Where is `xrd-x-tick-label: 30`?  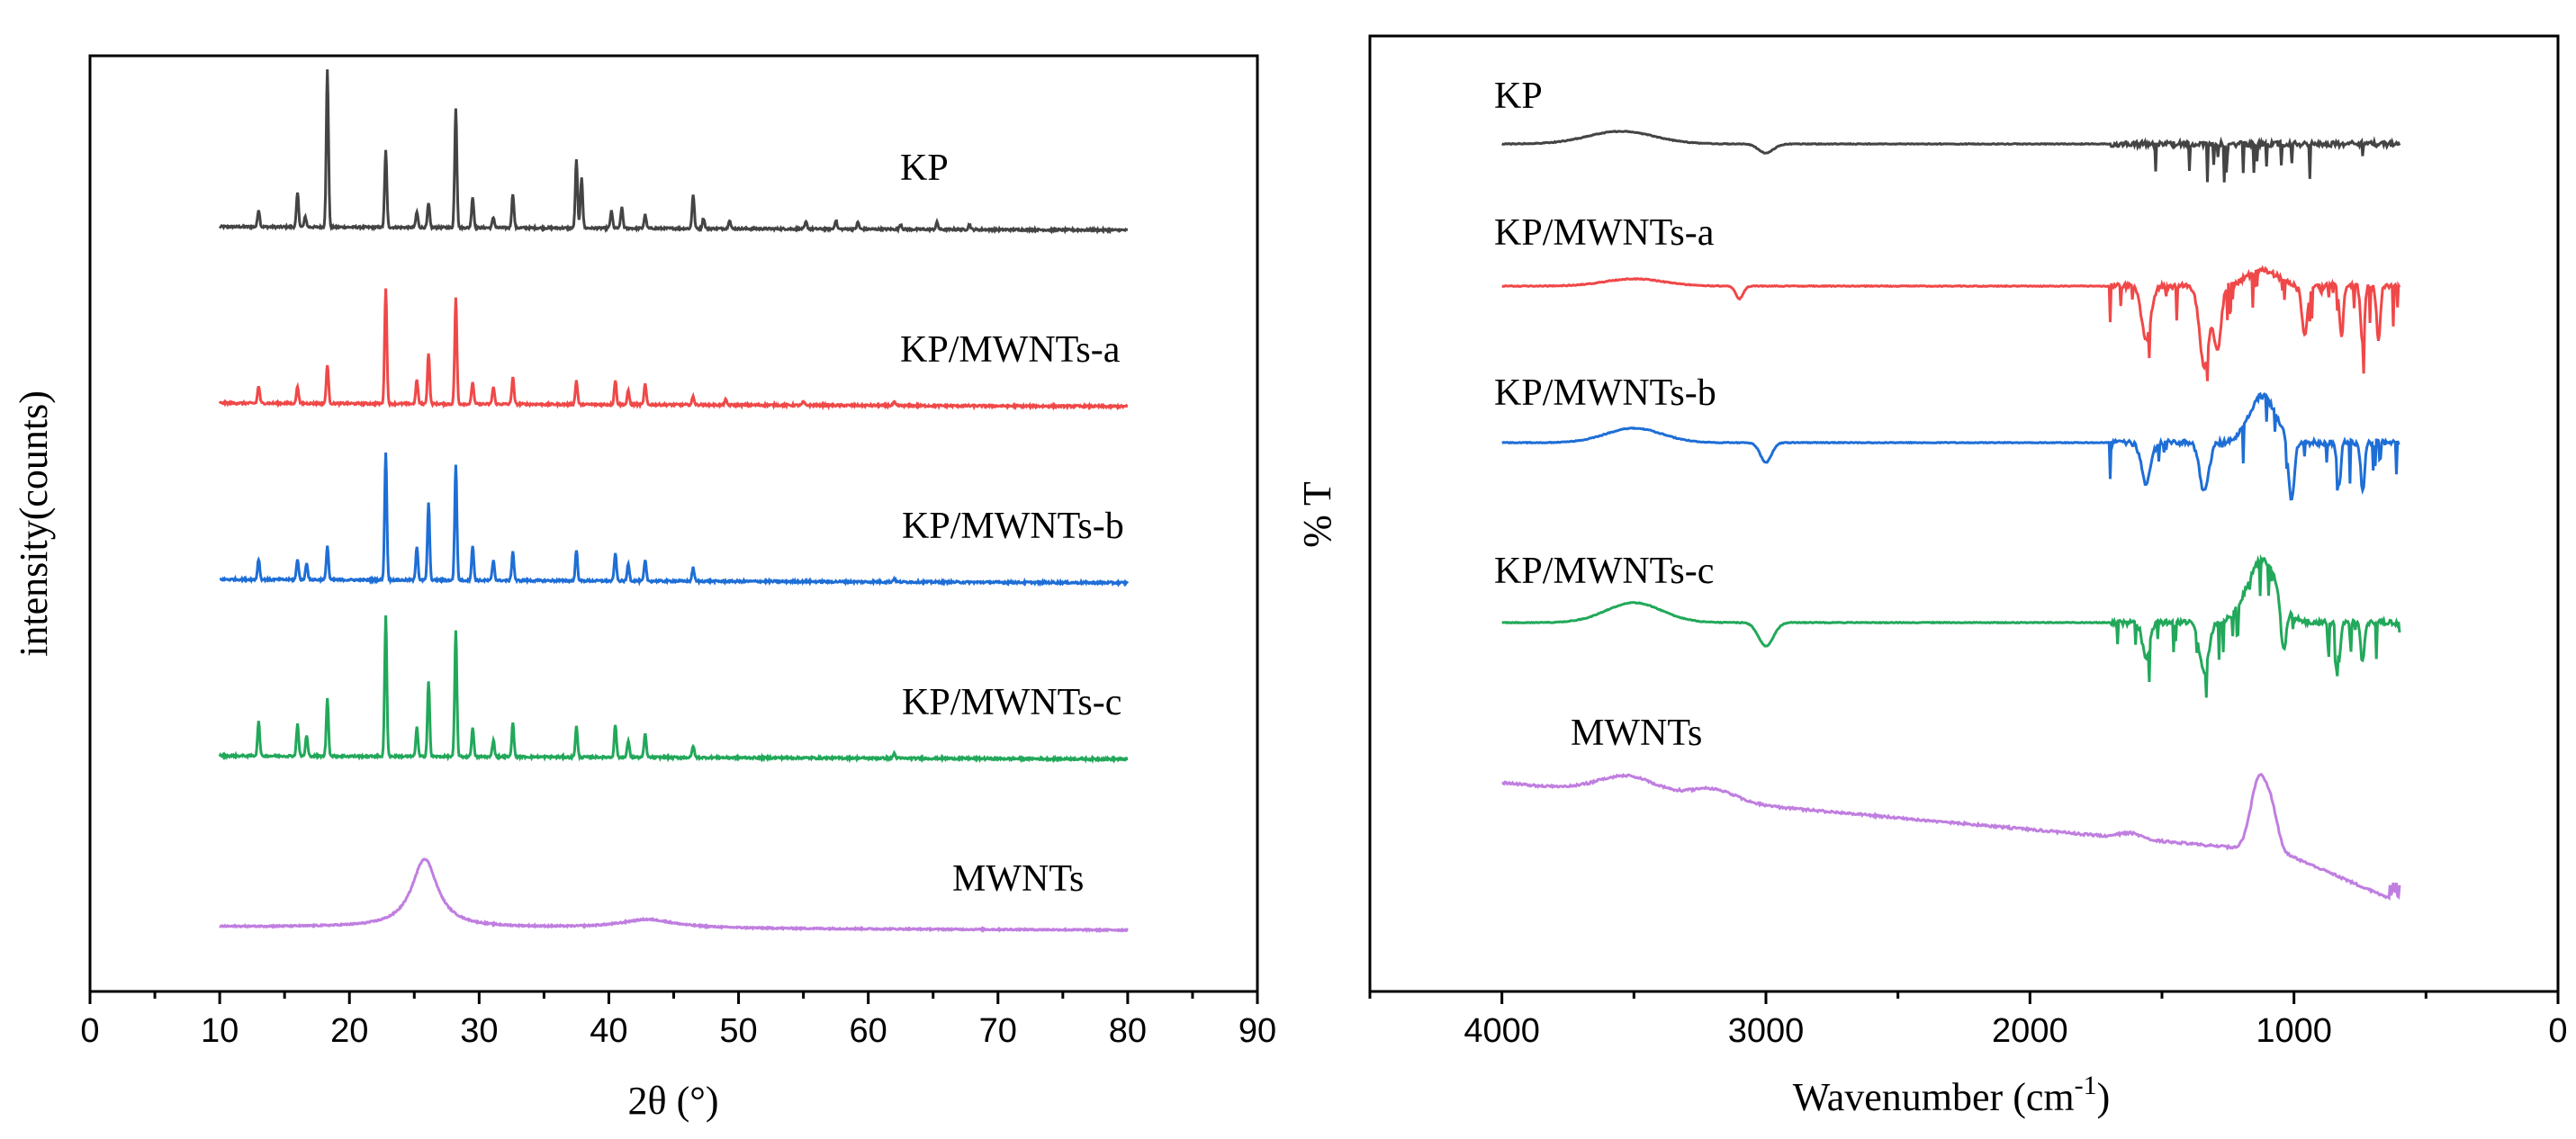
xrd-x-tick-label: 30 is located at coordinates (479, 1031).